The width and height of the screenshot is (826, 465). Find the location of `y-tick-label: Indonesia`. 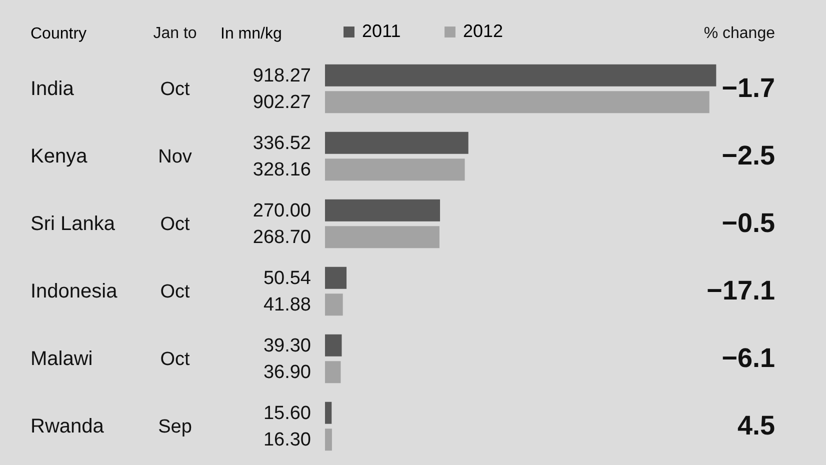

y-tick-label: Indonesia is located at coordinates (74, 291).